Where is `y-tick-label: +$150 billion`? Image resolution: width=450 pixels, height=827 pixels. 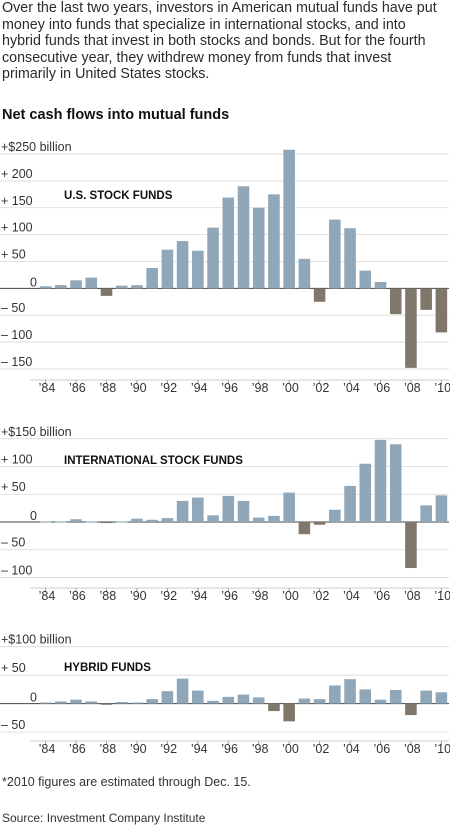
y-tick-label: +$150 billion is located at coordinates (36, 432).